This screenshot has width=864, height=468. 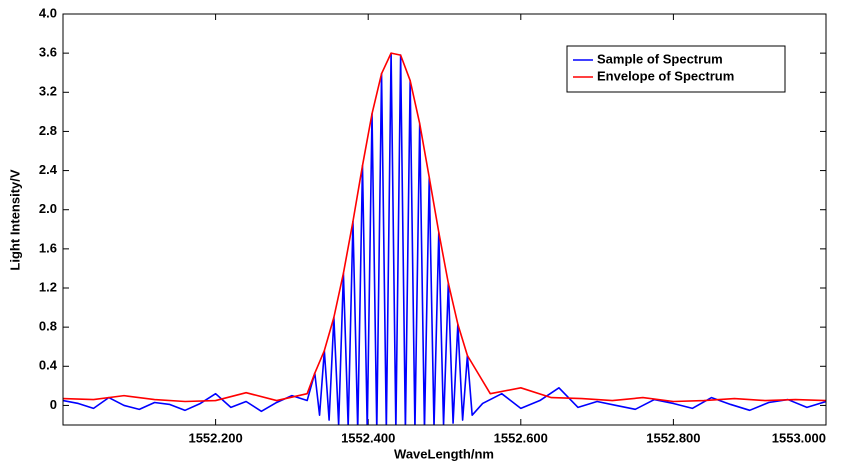 What do you see at coordinates (48, 208) in the screenshot?
I see `y-tick-label: 2.0` at bounding box center [48, 208].